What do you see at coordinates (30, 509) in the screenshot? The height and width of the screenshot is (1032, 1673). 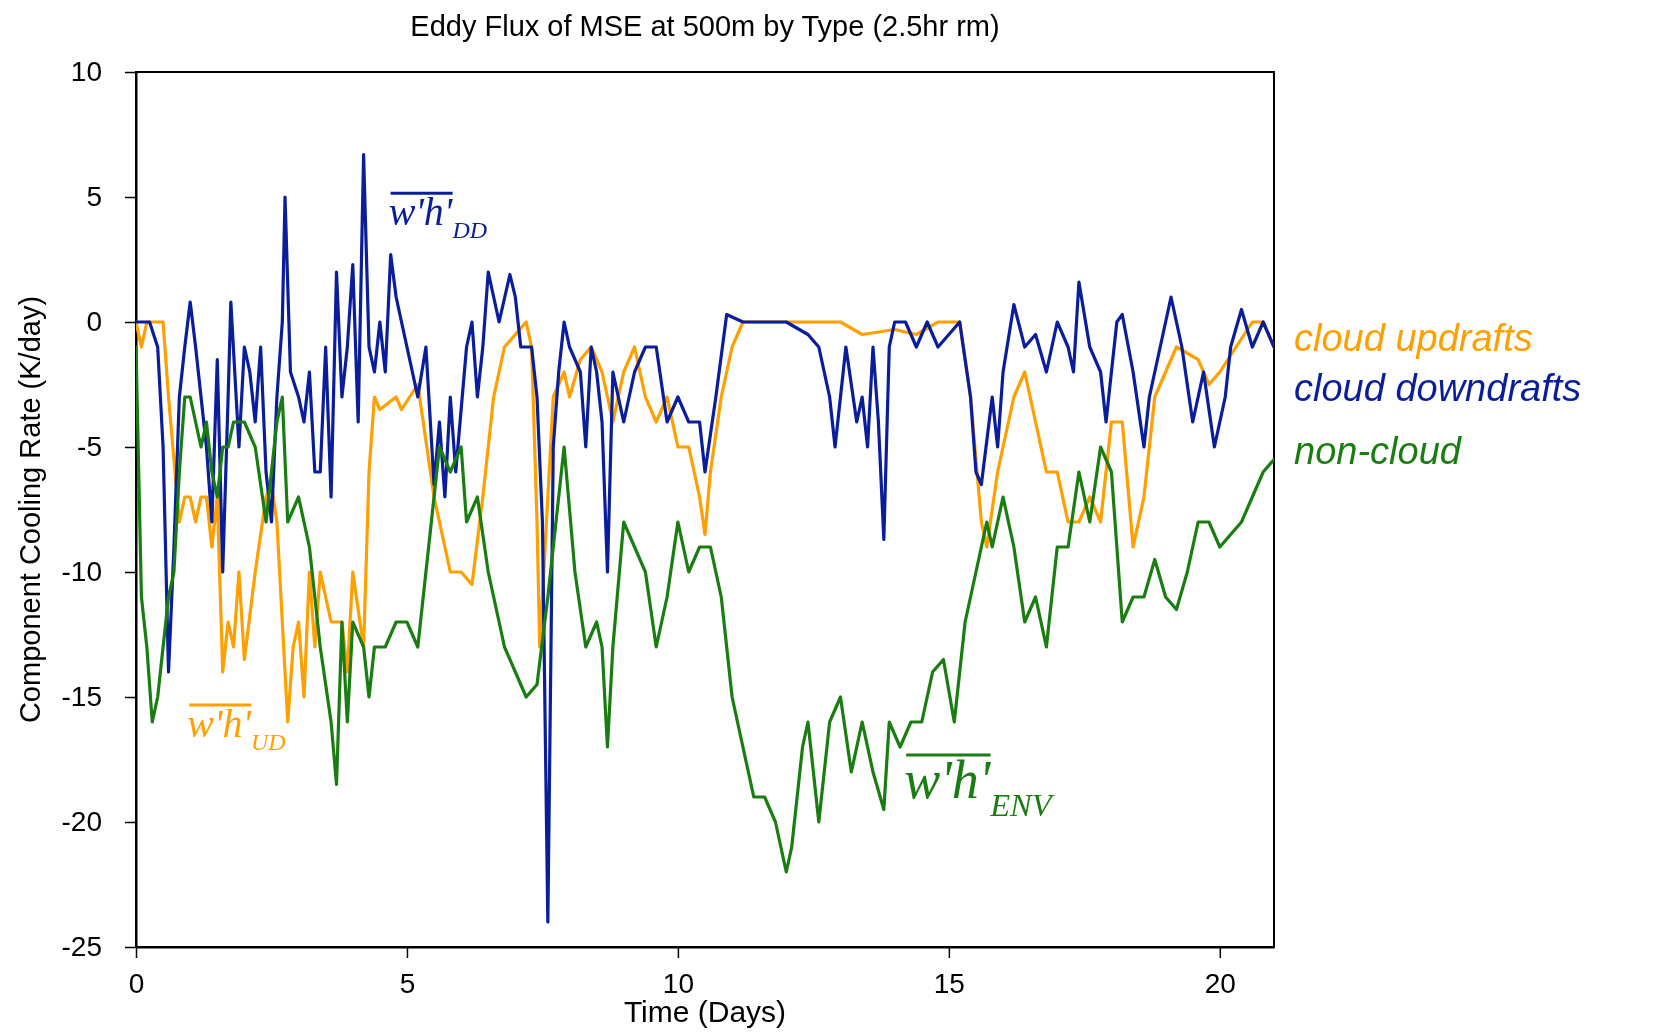 I see `y-axis-title: Component Cooling Rate (K/day)` at bounding box center [30, 509].